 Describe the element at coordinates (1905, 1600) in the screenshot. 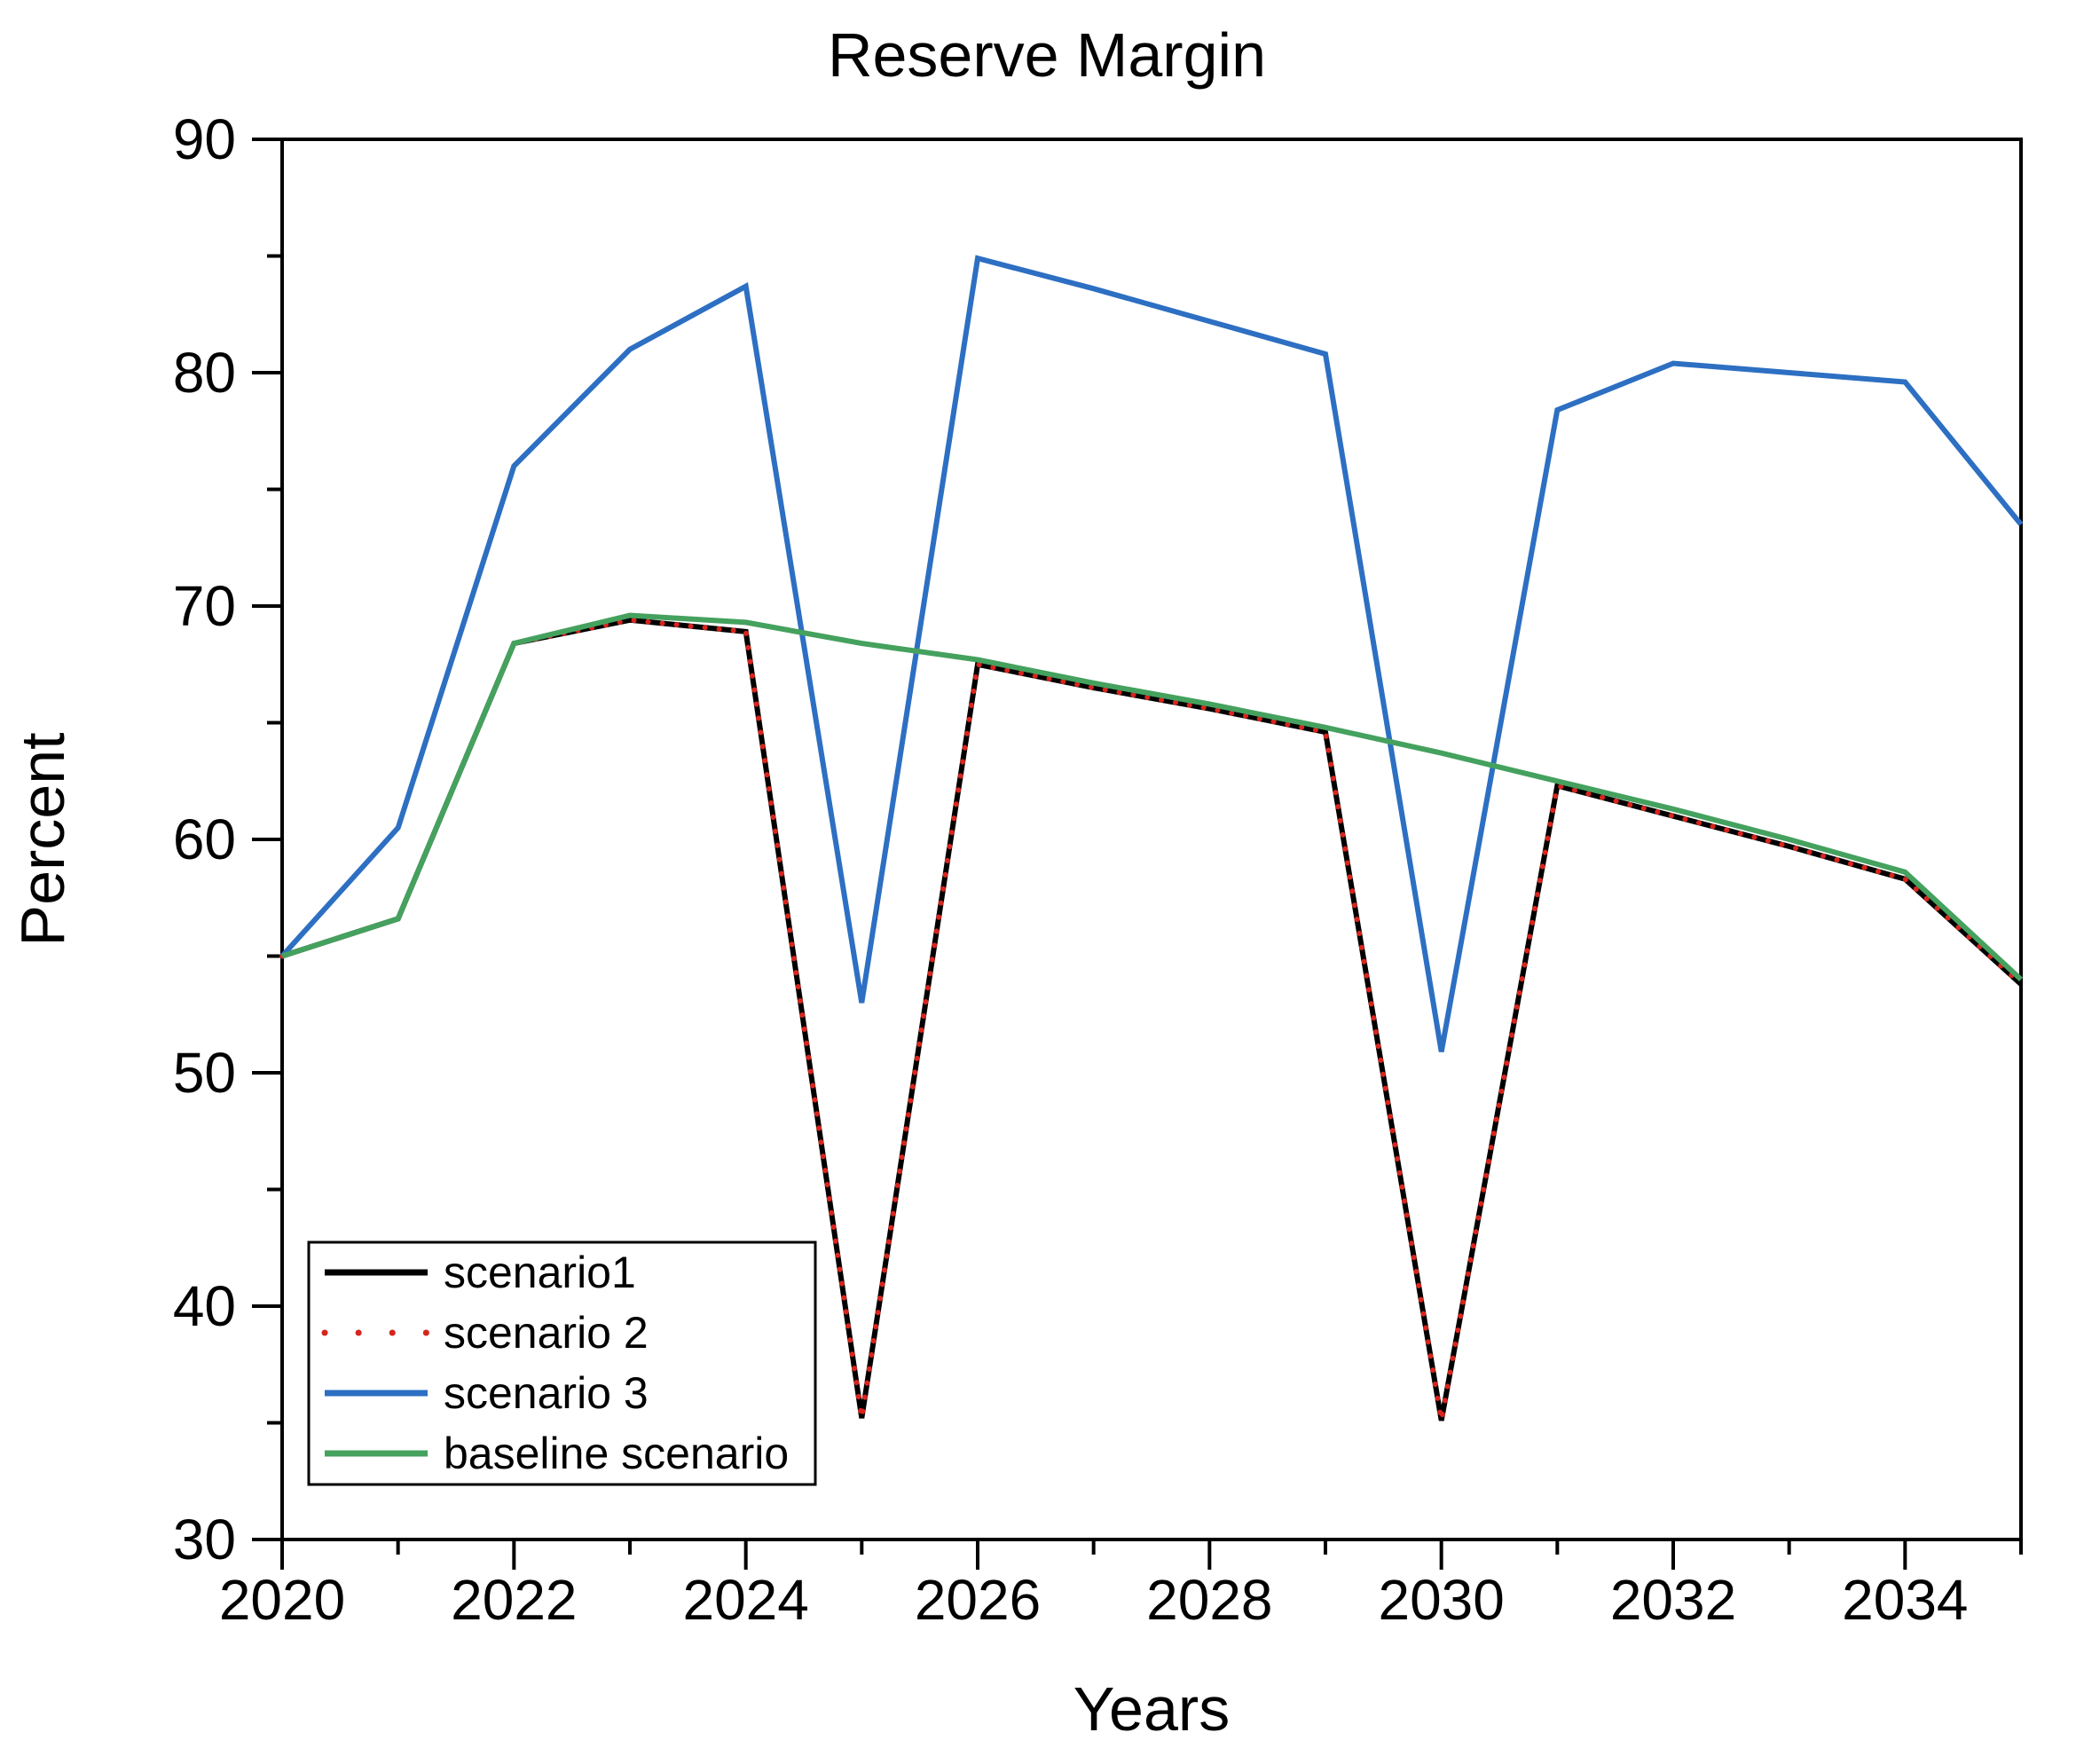

I see `x-tick-label: 2034` at that location.